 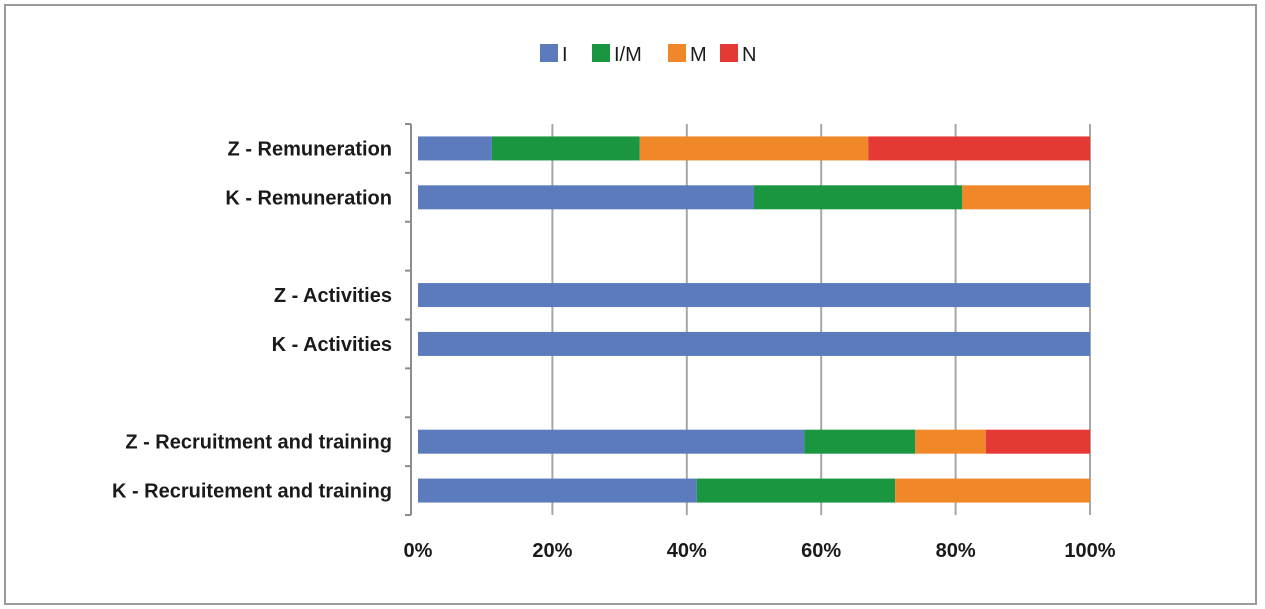 What do you see at coordinates (252, 492) in the screenshot?
I see `category-label: K - Recruitement and training` at bounding box center [252, 492].